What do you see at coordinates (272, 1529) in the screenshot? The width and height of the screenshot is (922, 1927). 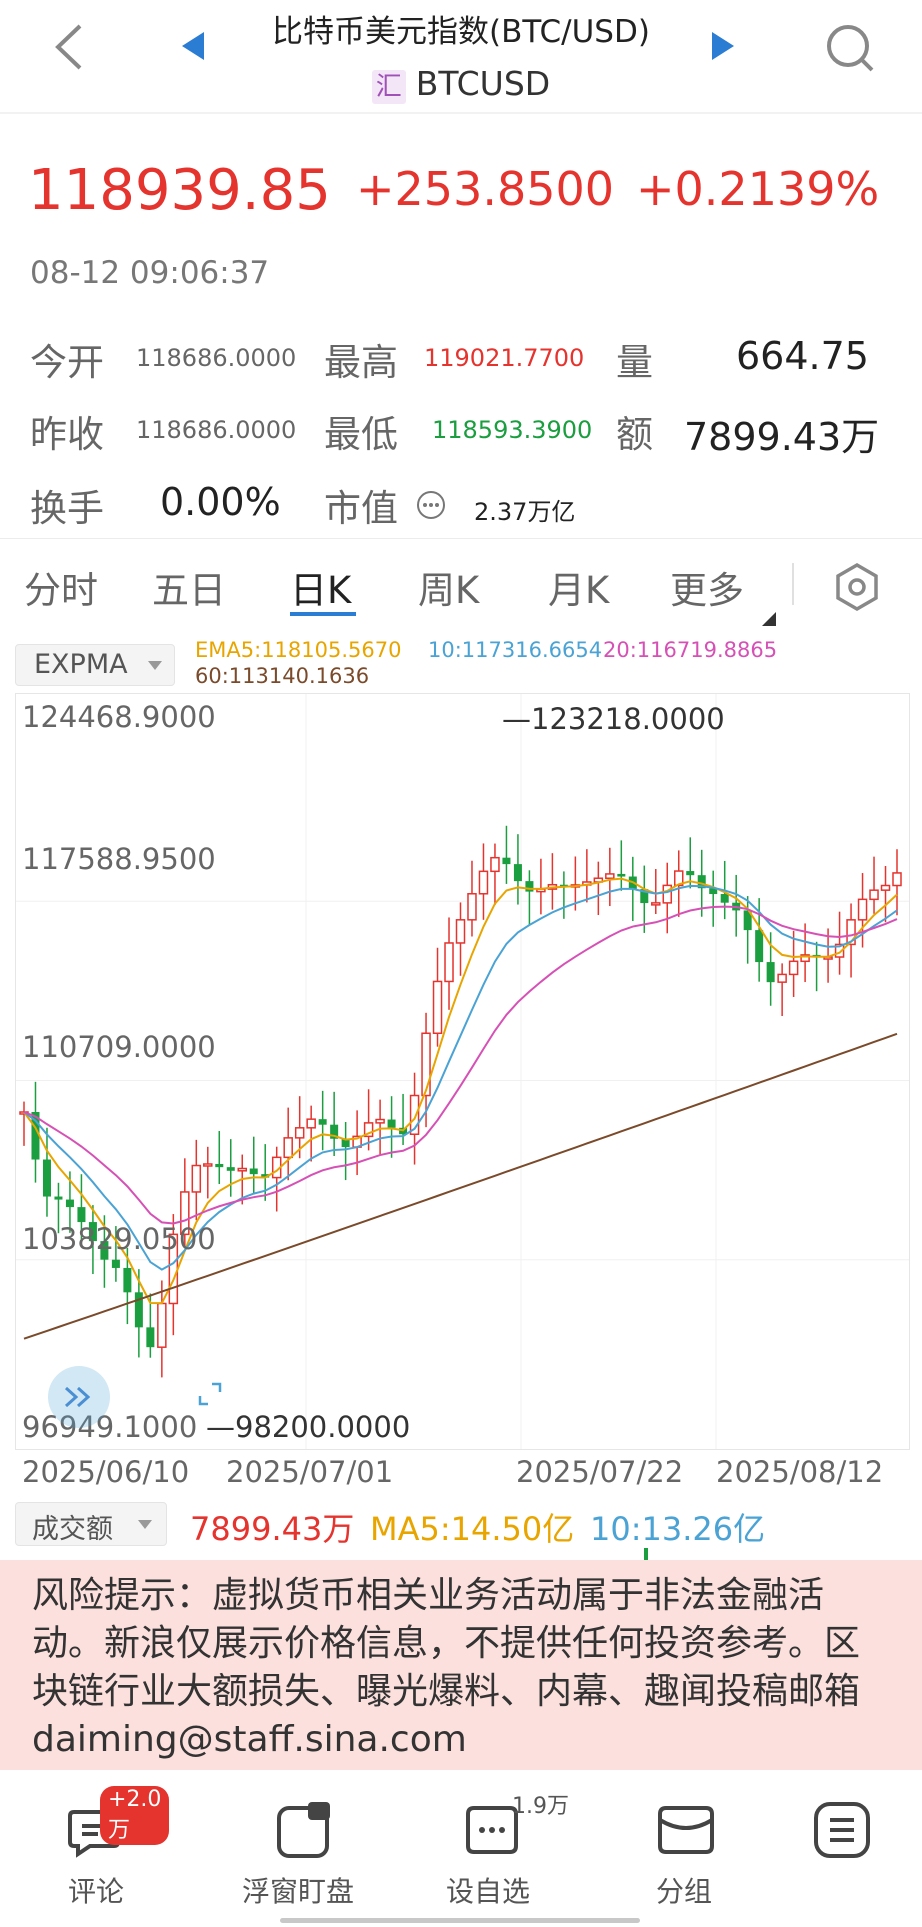 I see `volume-amount: 7899.43万` at bounding box center [272, 1529].